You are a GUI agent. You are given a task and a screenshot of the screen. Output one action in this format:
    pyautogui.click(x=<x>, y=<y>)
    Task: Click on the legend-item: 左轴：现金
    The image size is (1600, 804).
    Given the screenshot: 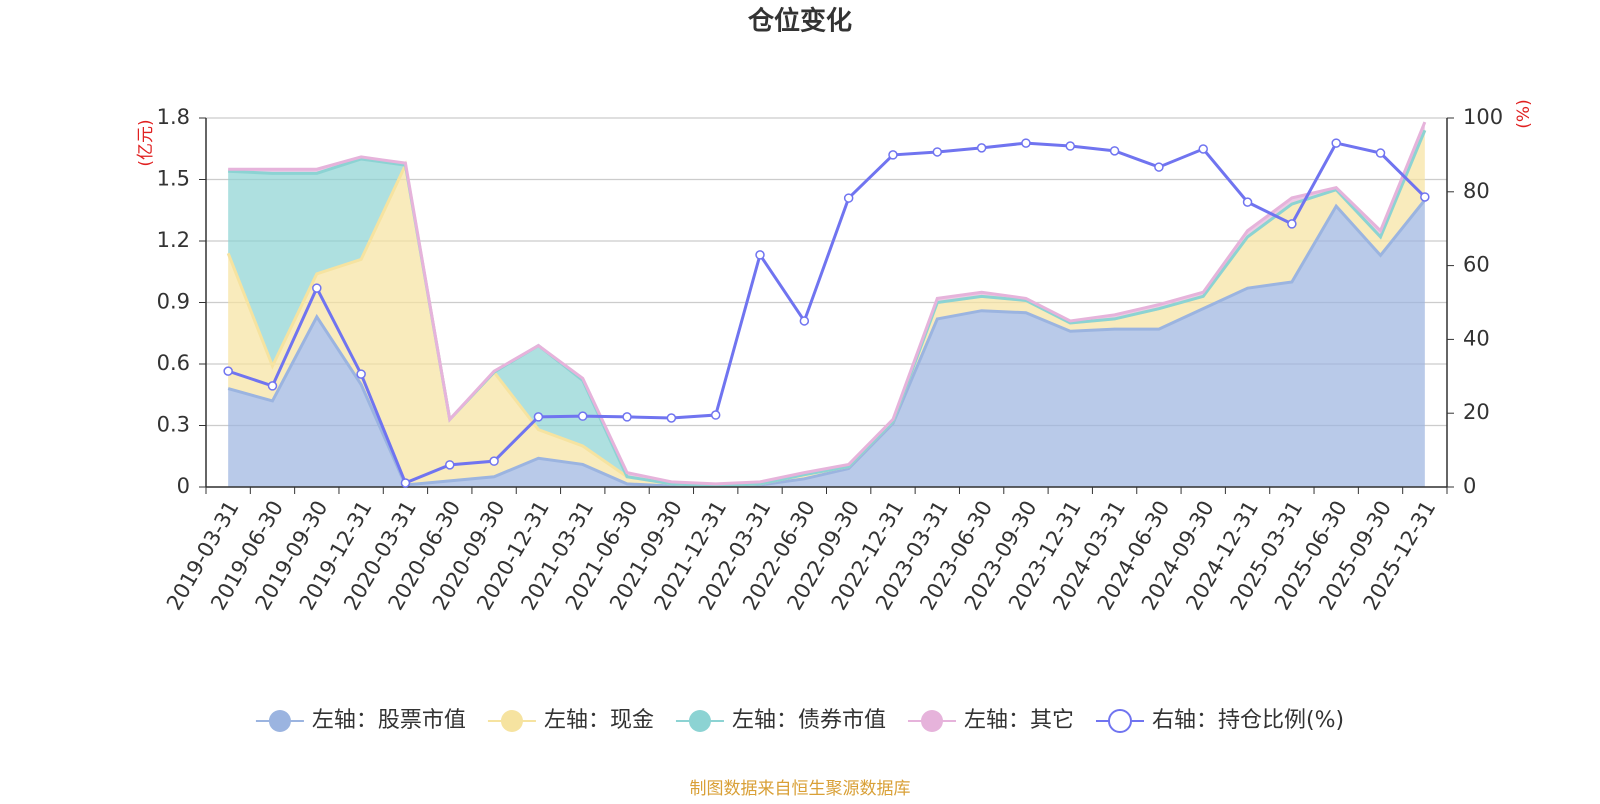 What is the action you would take?
    pyautogui.click(x=570, y=720)
    